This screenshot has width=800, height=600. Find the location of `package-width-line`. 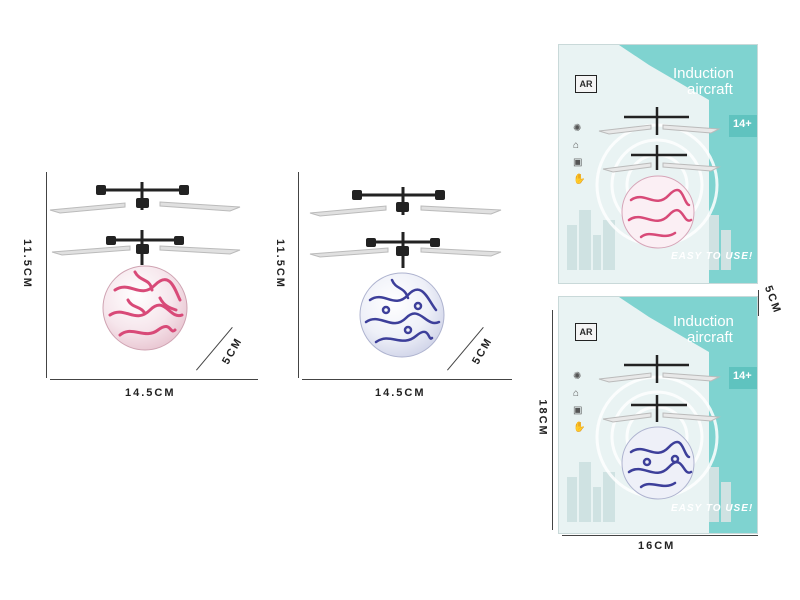

package-width-line is located at coordinates (660, 535).